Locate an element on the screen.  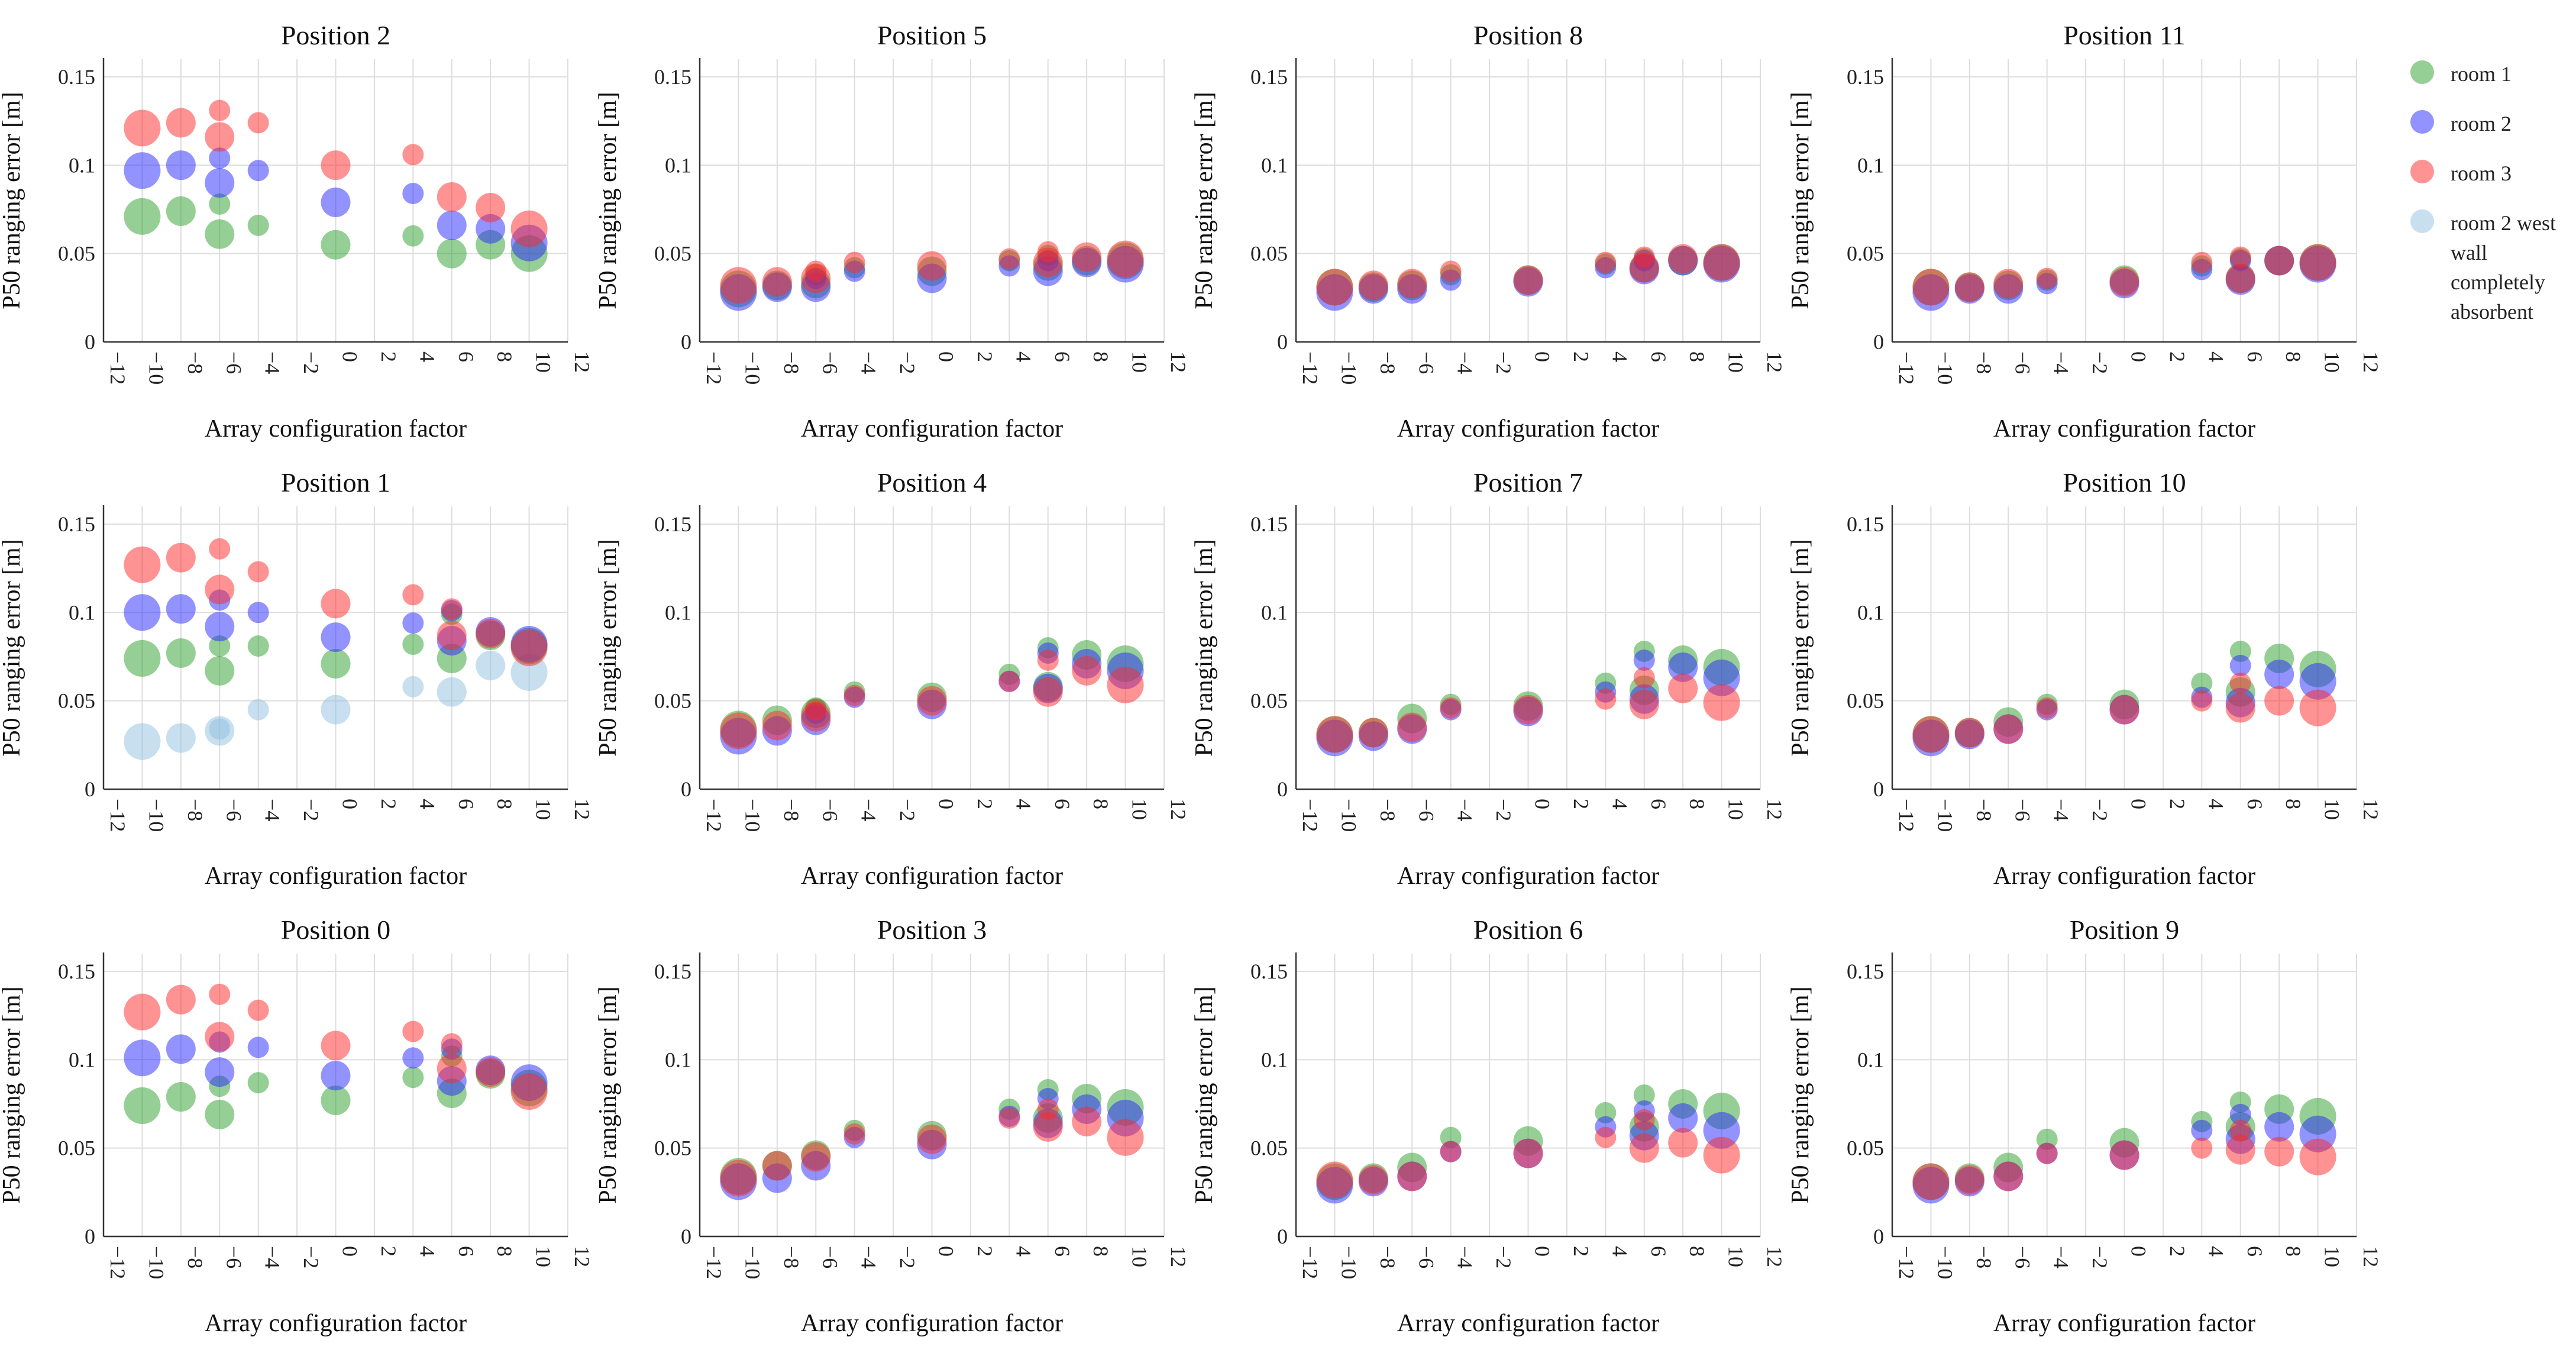
x-tick-label: −4 is located at coordinates (1465, 1257).